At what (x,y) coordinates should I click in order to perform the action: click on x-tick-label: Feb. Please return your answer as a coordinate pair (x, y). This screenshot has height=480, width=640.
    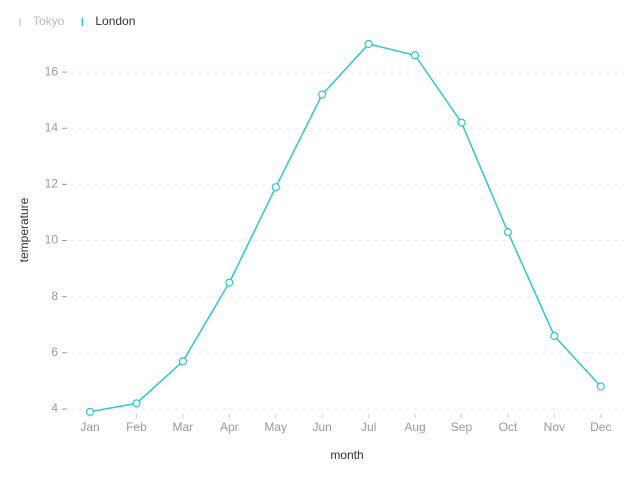
    Looking at the image, I should click on (136, 427).